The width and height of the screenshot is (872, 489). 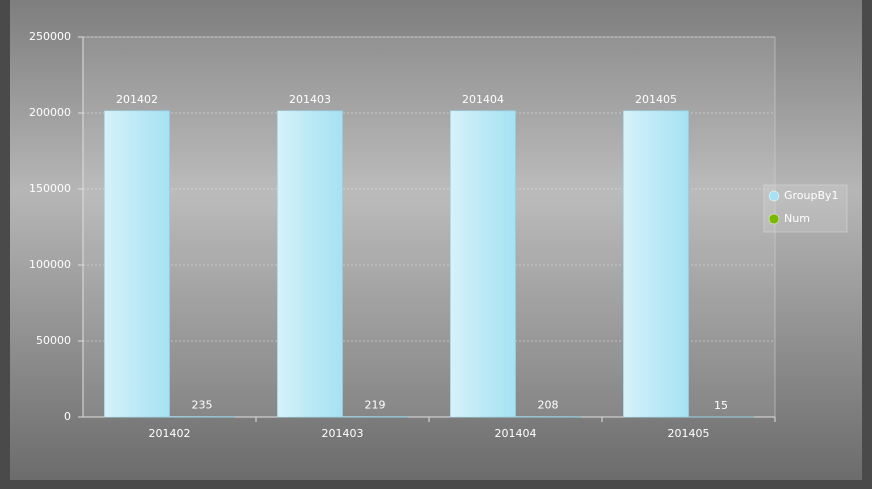 I want to click on data-label: 219, so click(x=375, y=405).